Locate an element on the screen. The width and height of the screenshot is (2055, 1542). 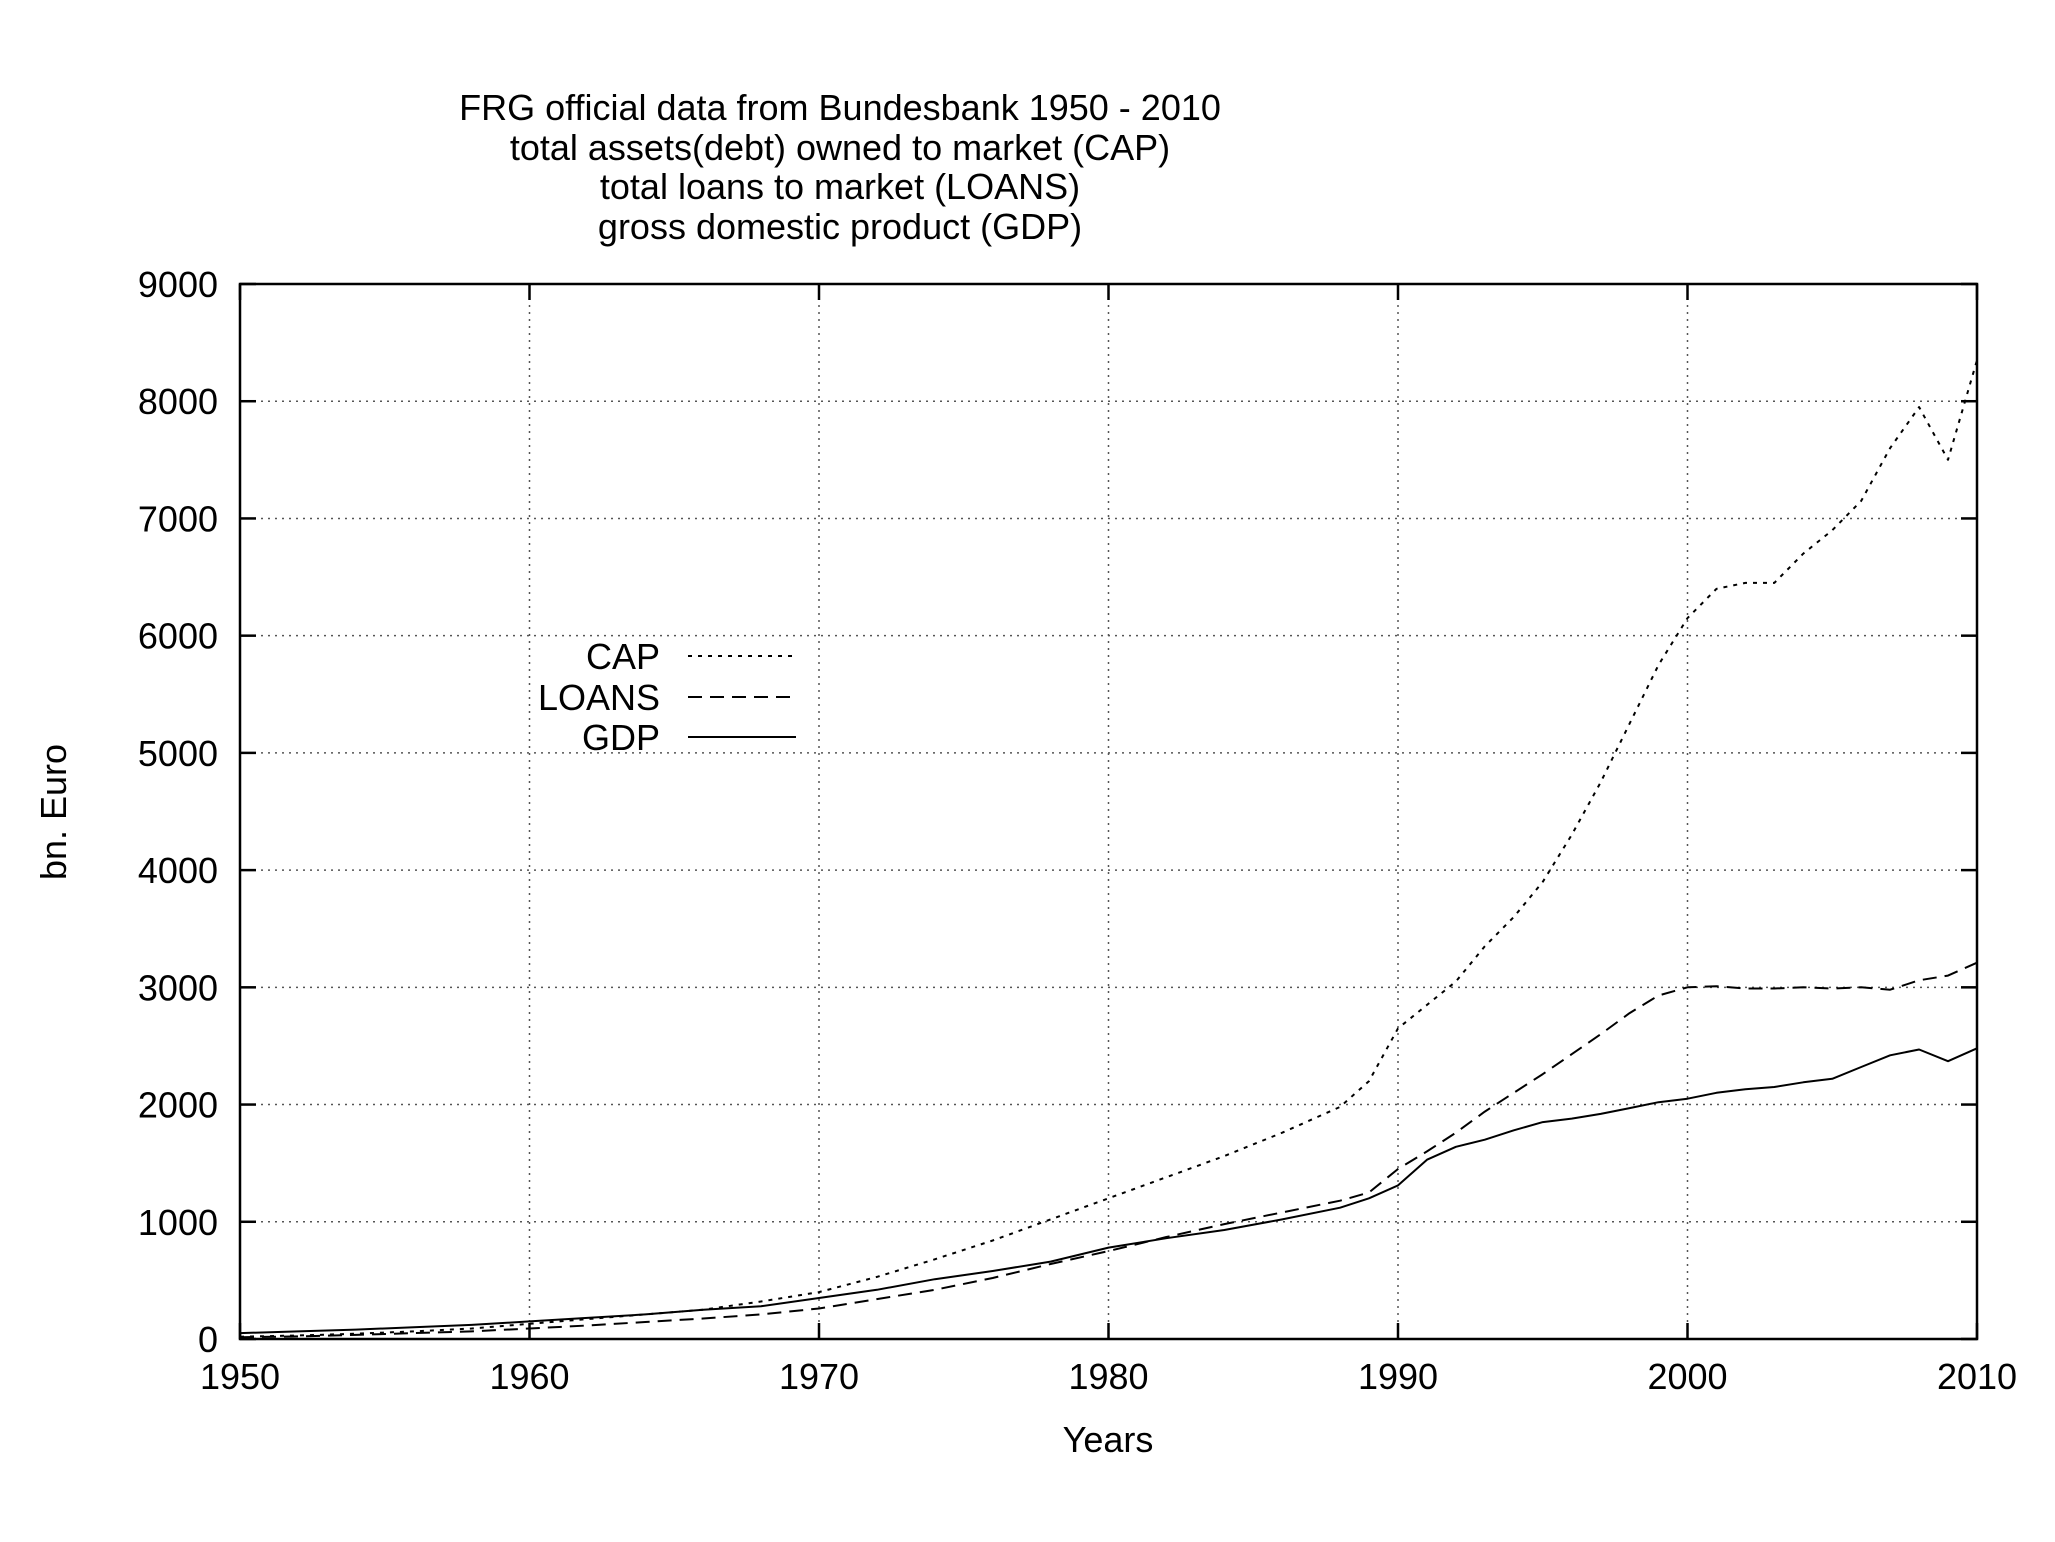
x-axis-label: Years is located at coordinates (1108, 1439).